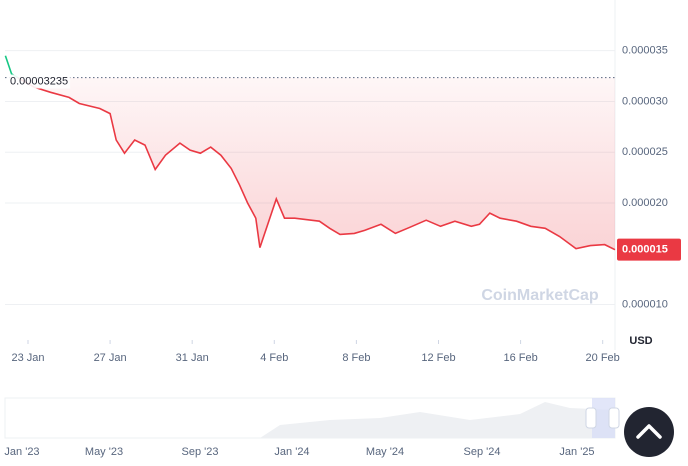 The image size is (688, 466). I want to click on navigator-label: May '24, so click(385, 452).